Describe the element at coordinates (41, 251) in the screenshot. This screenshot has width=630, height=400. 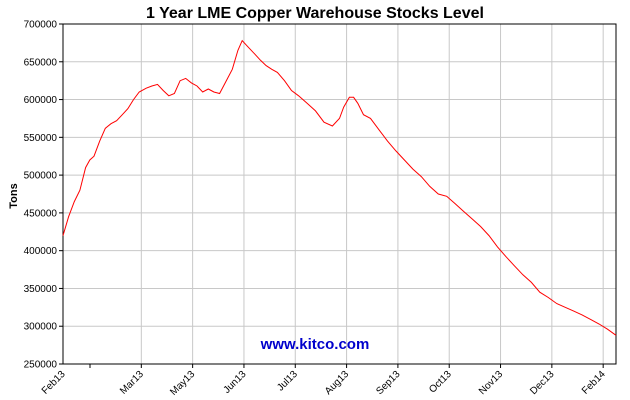
I see `y-tick-label: 400000` at that location.